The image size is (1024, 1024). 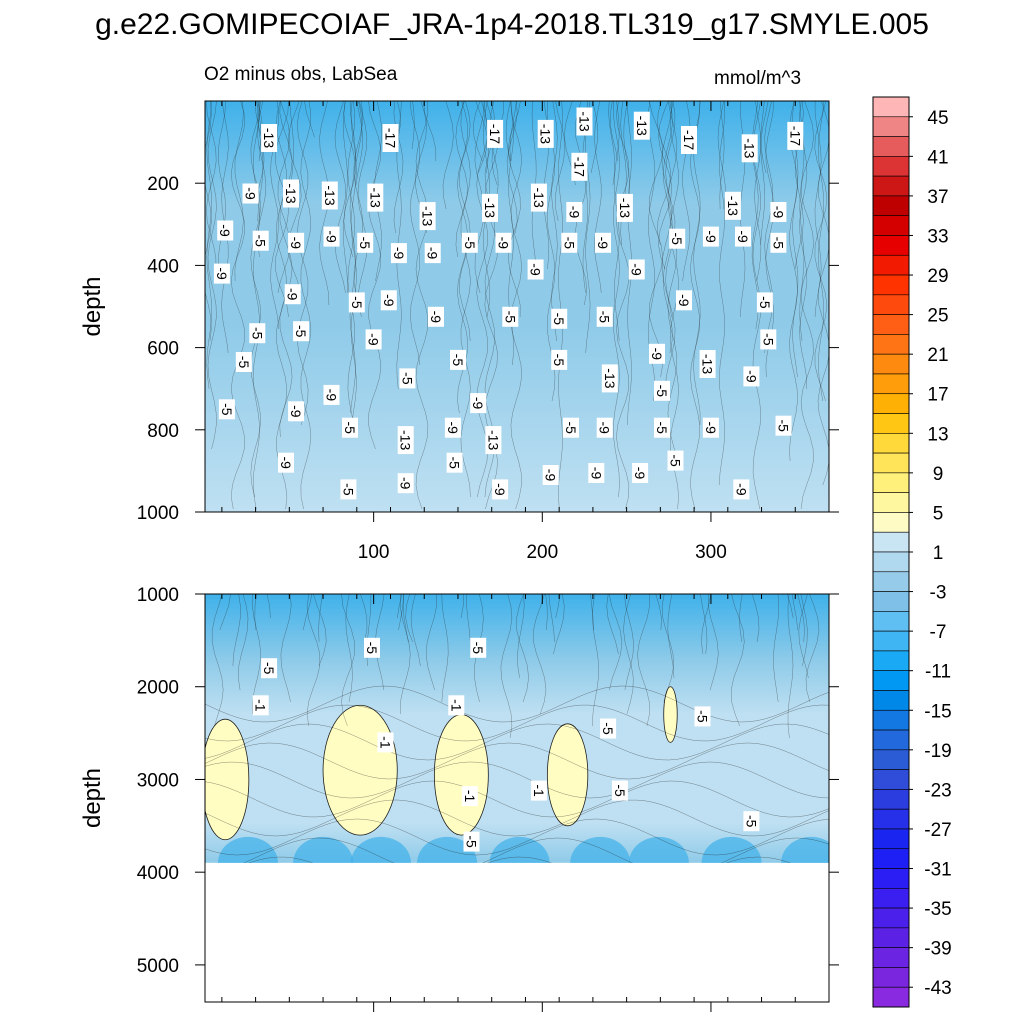 What do you see at coordinates (937, 711) in the screenshot?
I see `colorbar-tick-label: -15` at bounding box center [937, 711].